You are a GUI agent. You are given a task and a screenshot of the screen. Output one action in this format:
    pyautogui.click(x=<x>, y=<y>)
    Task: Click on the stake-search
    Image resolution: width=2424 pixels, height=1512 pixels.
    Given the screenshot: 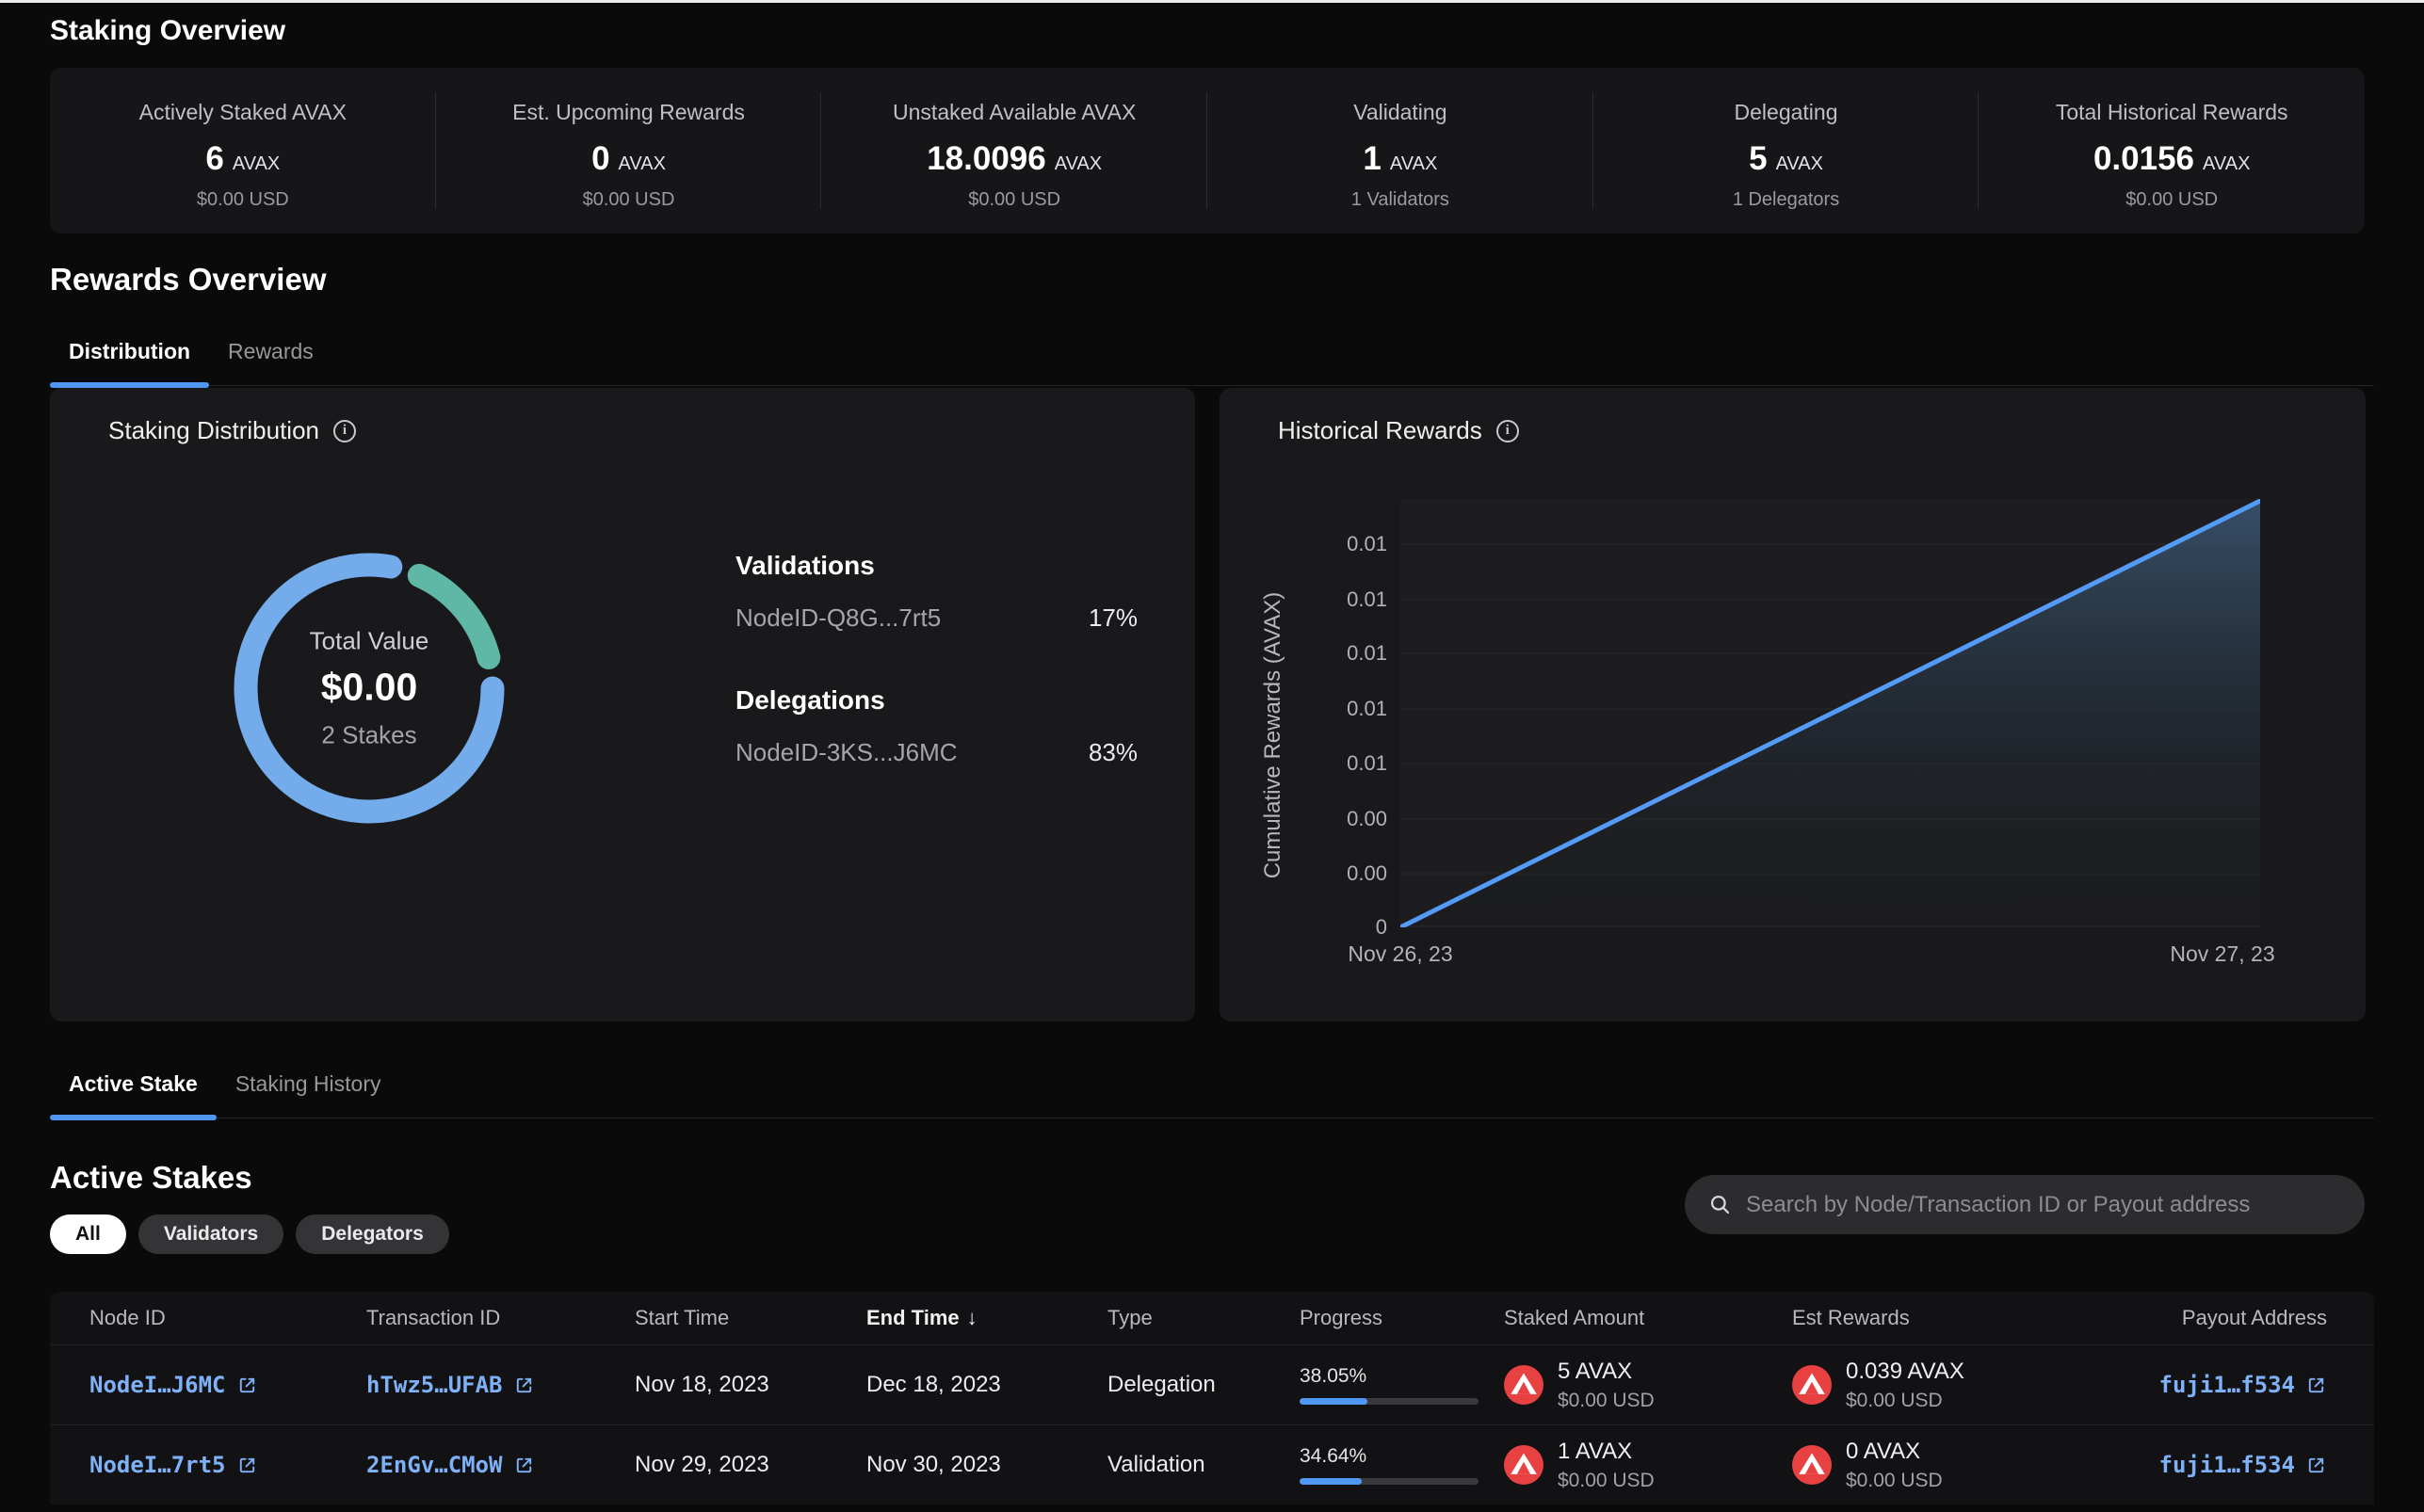 What is the action you would take?
    pyautogui.click(x=2025, y=1204)
    